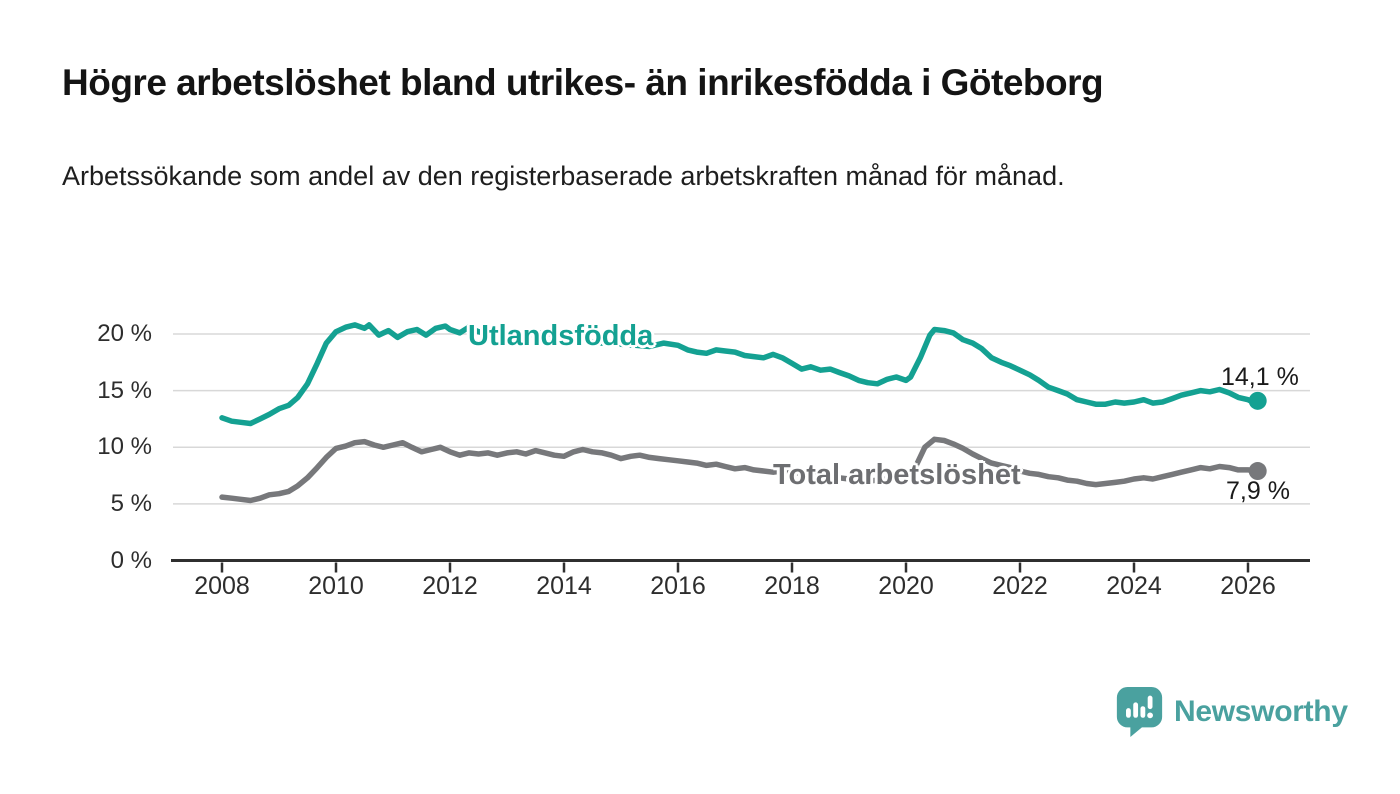 This screenshot has width=1400, height=794. Describe the element at coordinates (124, 390) in the screenshot. I see `y-tick-label: 15 %` at that location.